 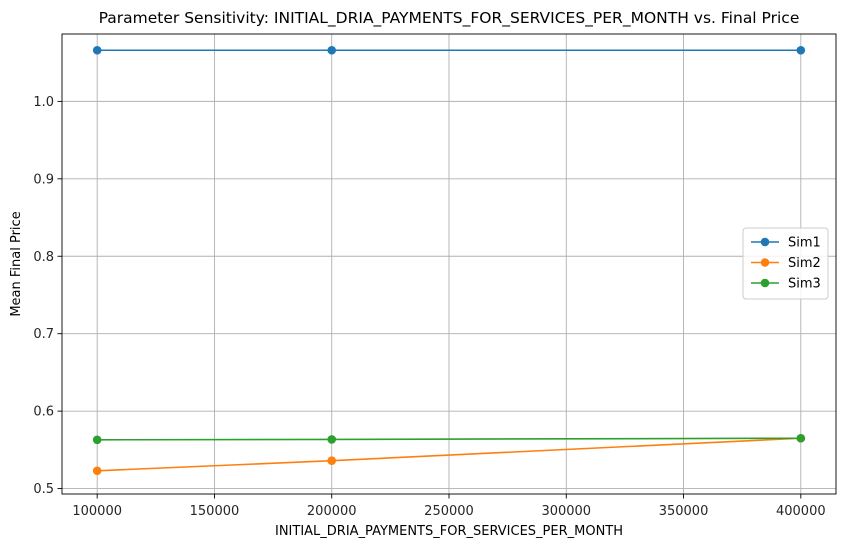 What do you see at coordinates (43, 179) in the screenshot?
I see `y-tick-label: 0.9` at bounding box center [43, 179].